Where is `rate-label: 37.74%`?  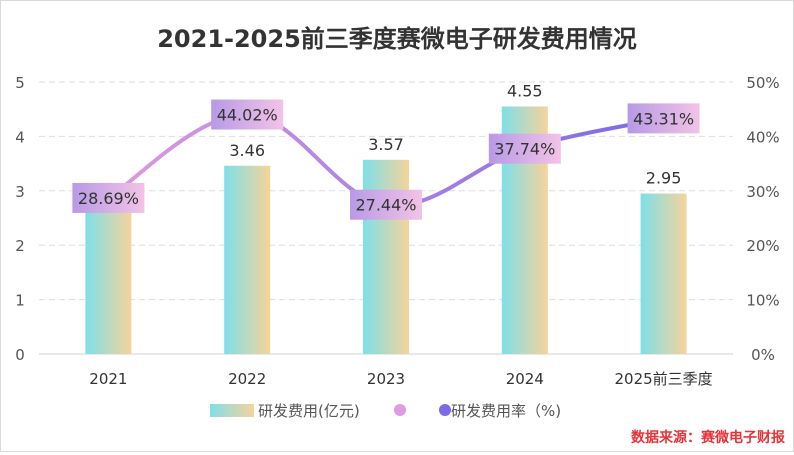 rate-label: 37.74% is located at coordinates (524, 148).